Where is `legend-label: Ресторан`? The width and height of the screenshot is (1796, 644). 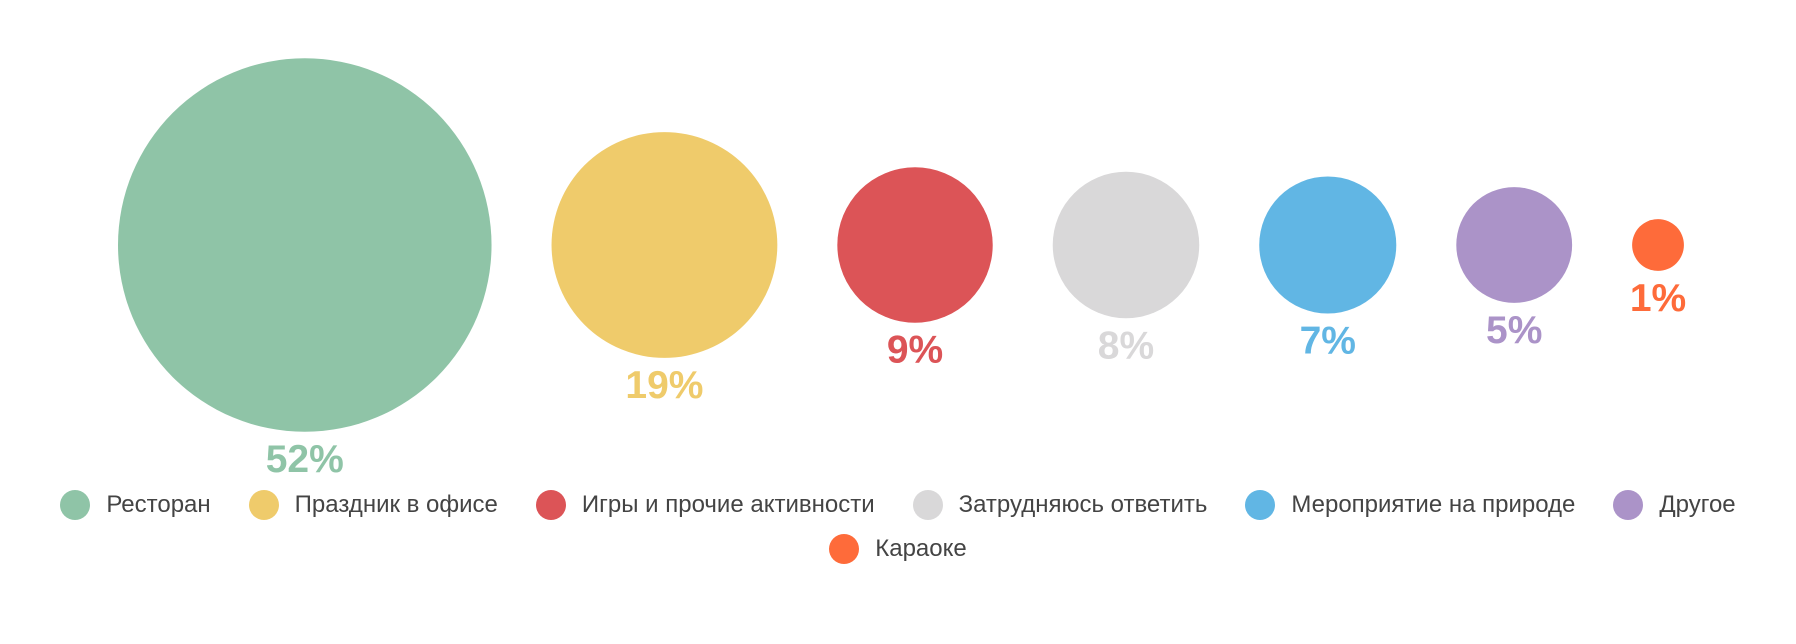 legend-label: Ресторан is located at coordinates (158, 504).